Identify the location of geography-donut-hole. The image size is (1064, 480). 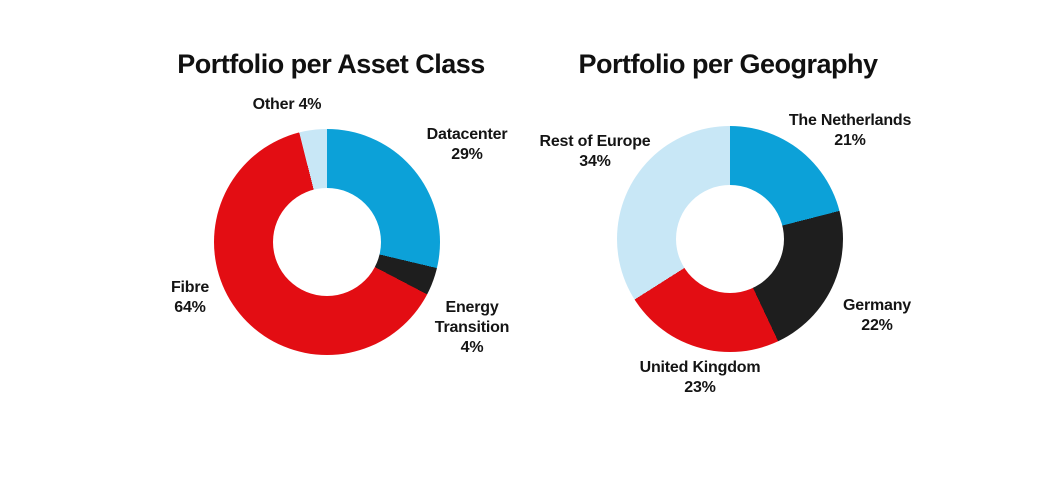
(730, 239).